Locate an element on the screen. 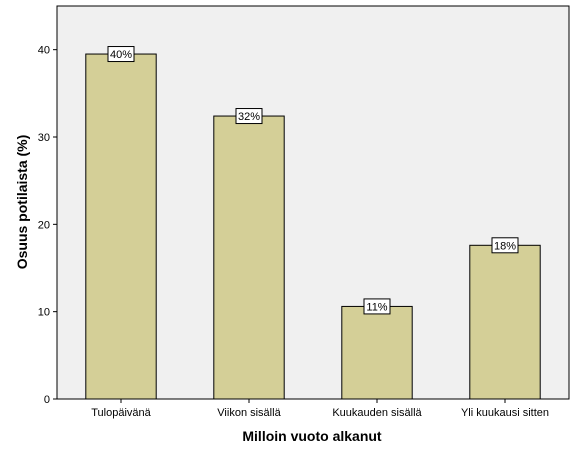 The height and width of the screenshot is (463, 572). data-label: 18% is located at coordinates (505, 246).